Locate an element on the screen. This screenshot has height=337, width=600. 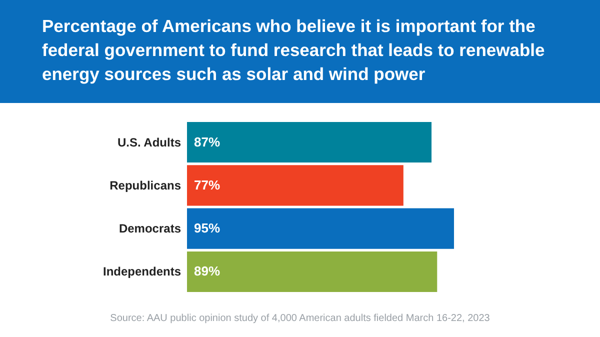
data-label: 89% is located at coordinates (207, 271).